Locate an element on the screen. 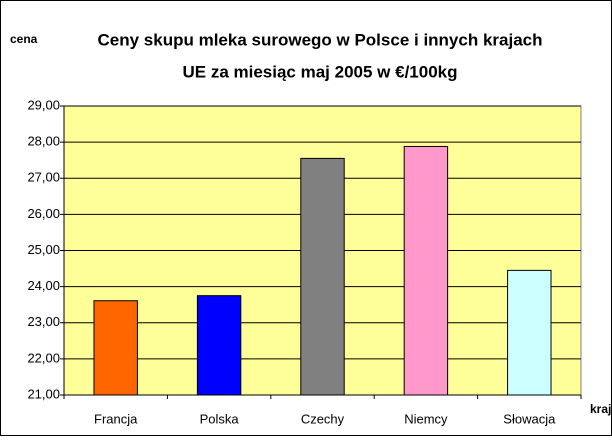 The height and width of the screenshot is (441, 612). chart-title: UE za miesiąc maj 2005 w €/100kg is located at coordinates (319, 71).